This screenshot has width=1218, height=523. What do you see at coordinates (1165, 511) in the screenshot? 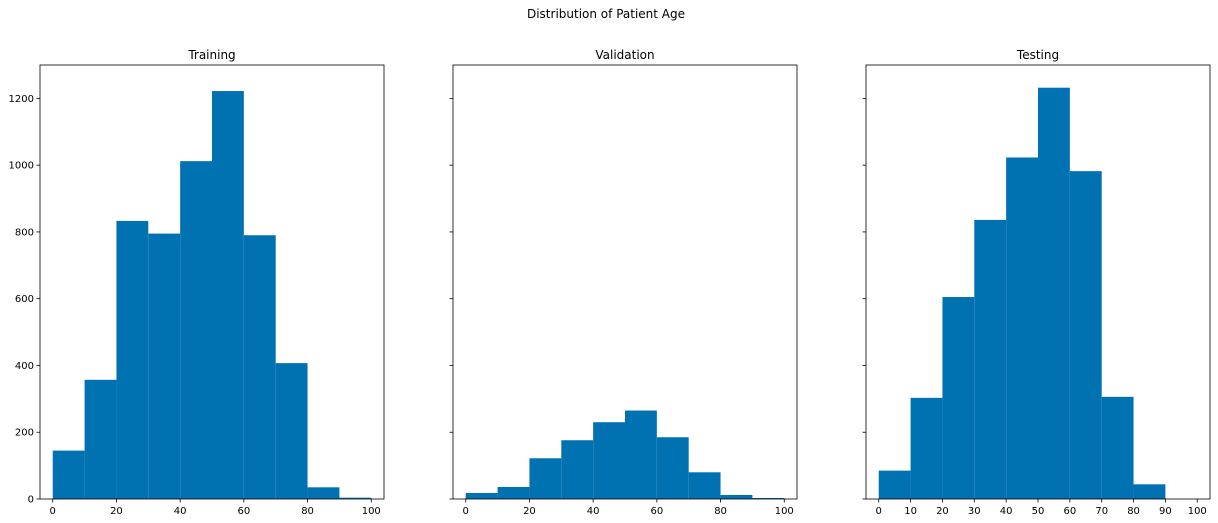
I see `testing-xtick-label-90: 90` at bounding box center [1165, 511].